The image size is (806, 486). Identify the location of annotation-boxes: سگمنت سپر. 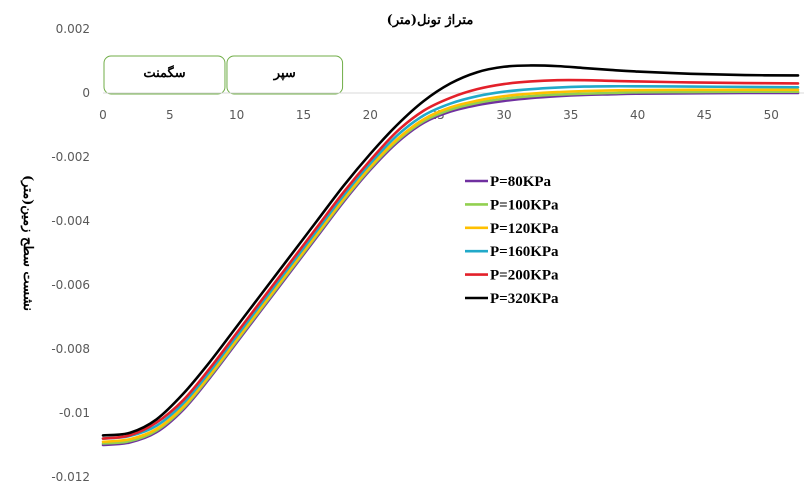
(223, 75).